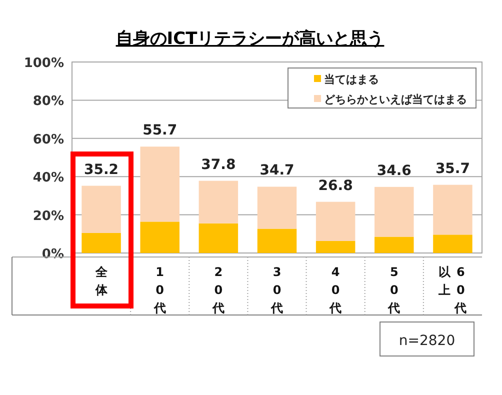 The height and width of the screenshot is (395, 502). I want to click on x-tick-label: 40代, so click(335, 290).